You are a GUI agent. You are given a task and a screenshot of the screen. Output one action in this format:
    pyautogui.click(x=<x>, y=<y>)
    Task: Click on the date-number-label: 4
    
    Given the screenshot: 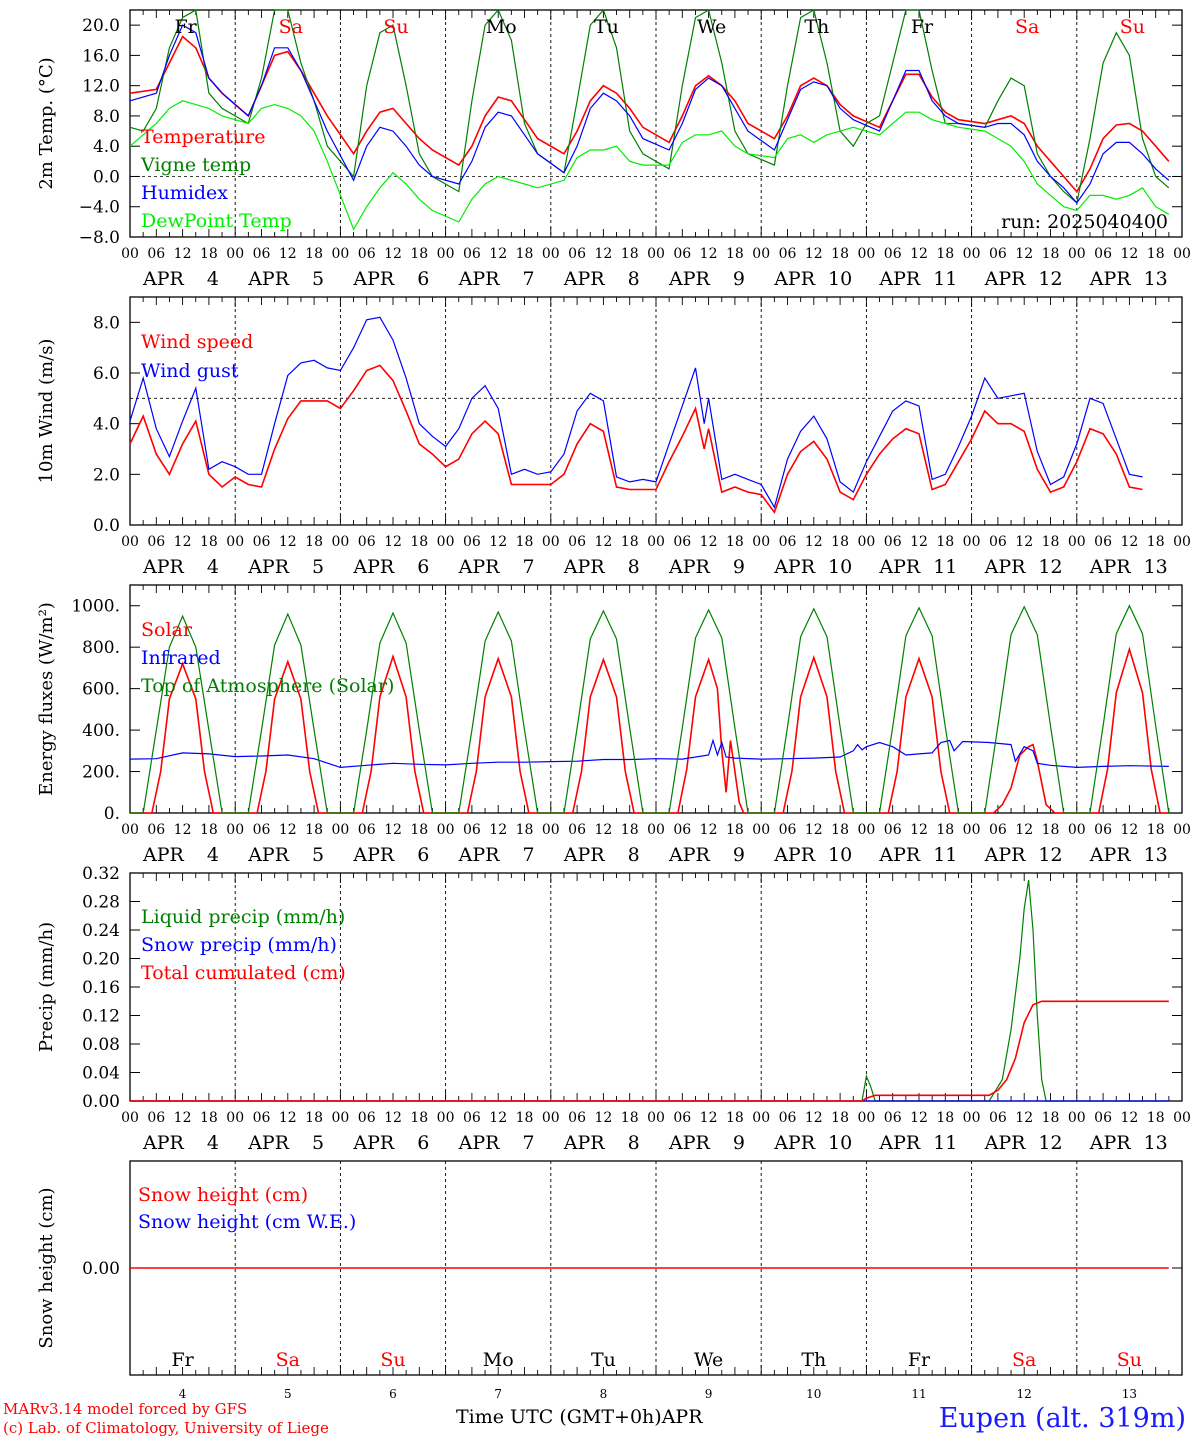 What is the action you would take?
    pyautogui.click(x=183, y=1394)
    